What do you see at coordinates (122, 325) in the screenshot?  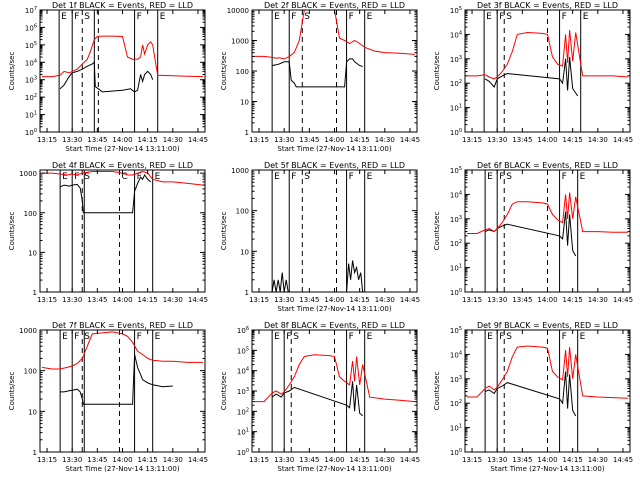 I see `chart-title: Det 7f BLACK = Events, RED = LLD` at bounding box center [122, 325].